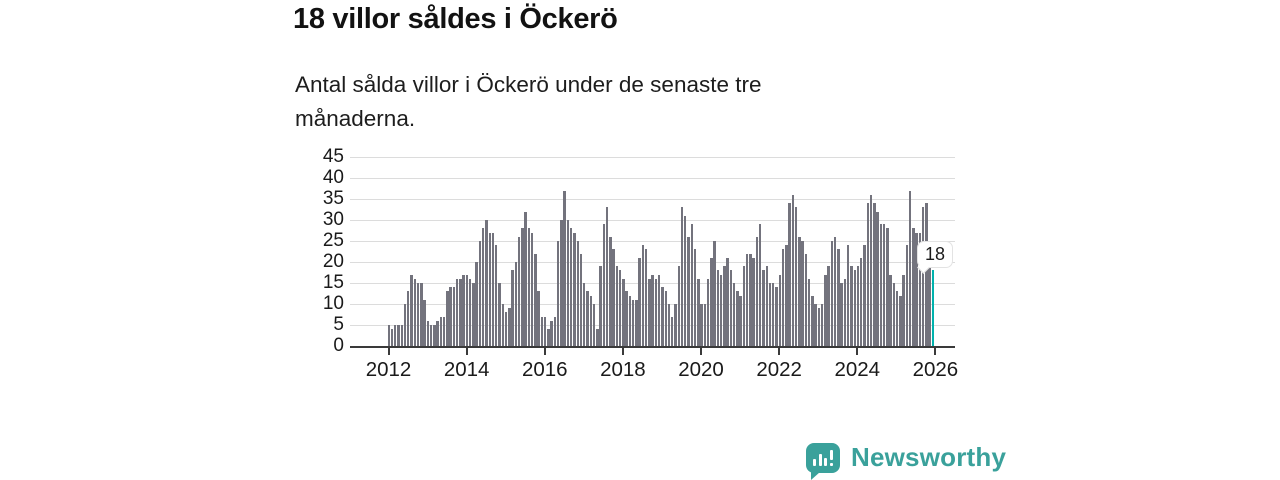  Describe the element at coordinates (333, 219) in the screenshot. I see `y-axis-tick-label: 30` at that location.